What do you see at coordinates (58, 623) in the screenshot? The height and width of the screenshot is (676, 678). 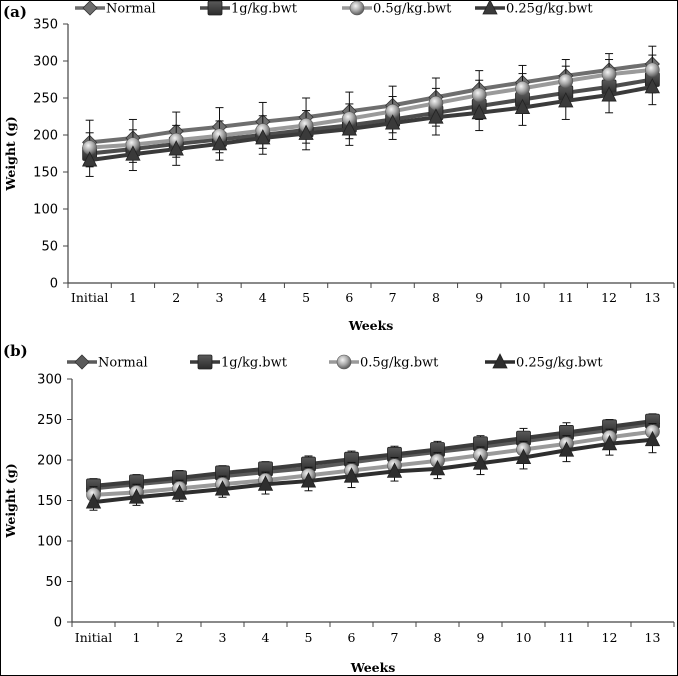 I see `y-tick-label: 0` at bounding box center [58, 623].